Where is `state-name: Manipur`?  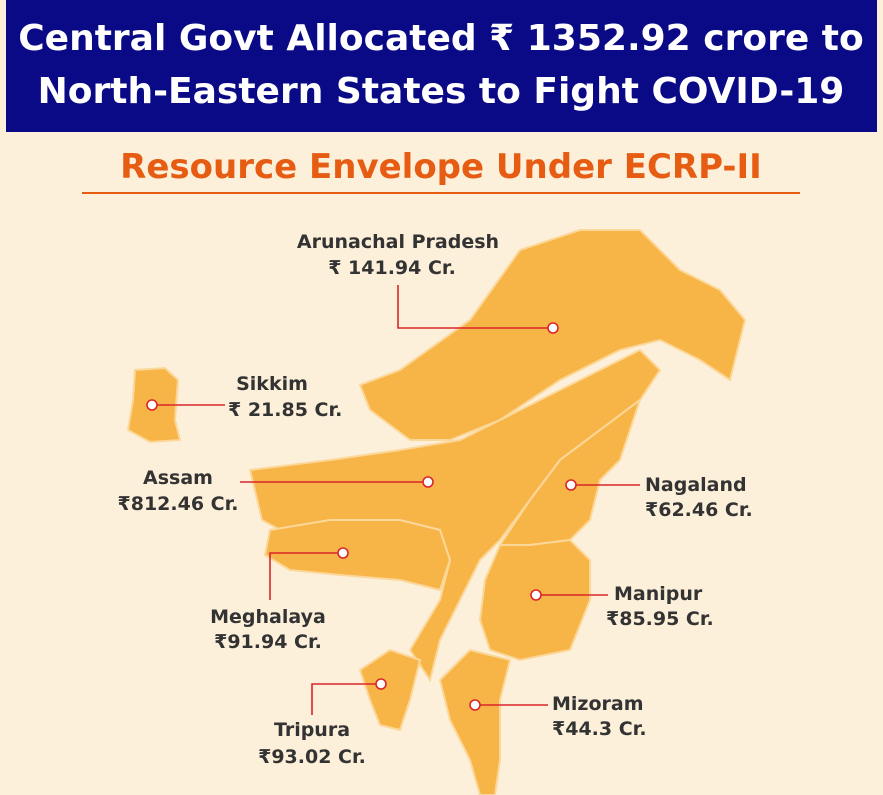
state-name: Manipur is located at coordinates (658, 594).